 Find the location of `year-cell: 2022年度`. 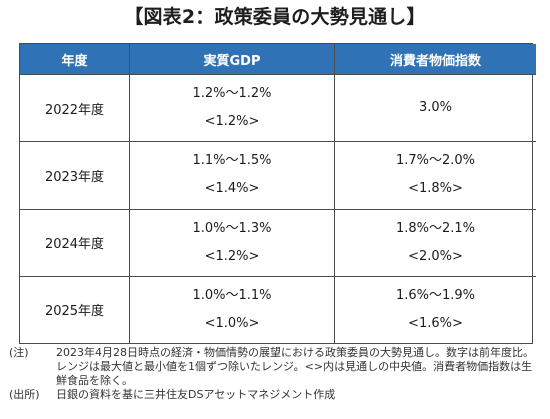

year-cell: 2022年度 is located at coordinates (75, 108).